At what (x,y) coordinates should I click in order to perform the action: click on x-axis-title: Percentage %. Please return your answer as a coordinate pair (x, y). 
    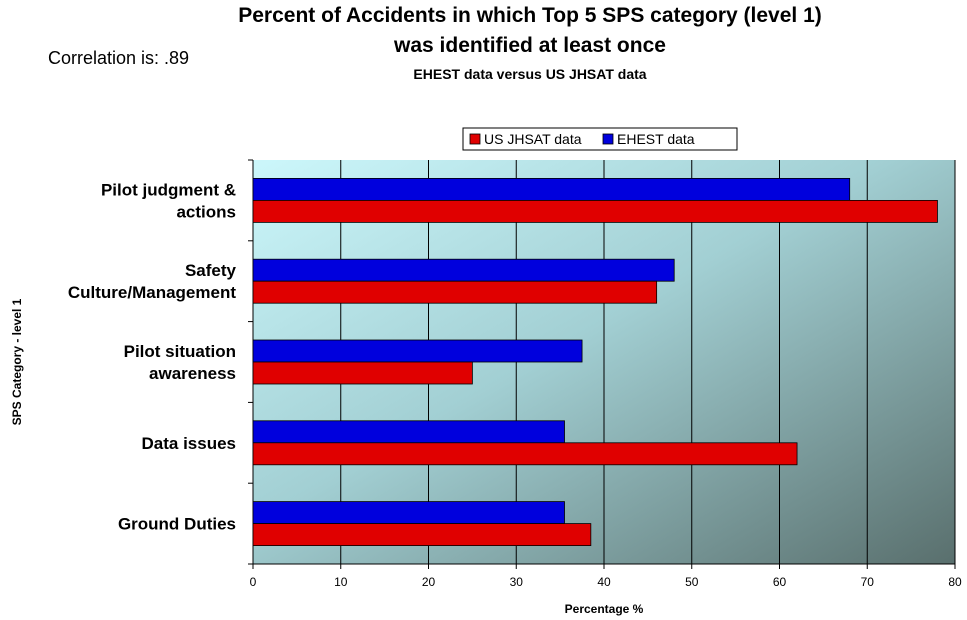
    Looking at the image, I should click on (604, 609).